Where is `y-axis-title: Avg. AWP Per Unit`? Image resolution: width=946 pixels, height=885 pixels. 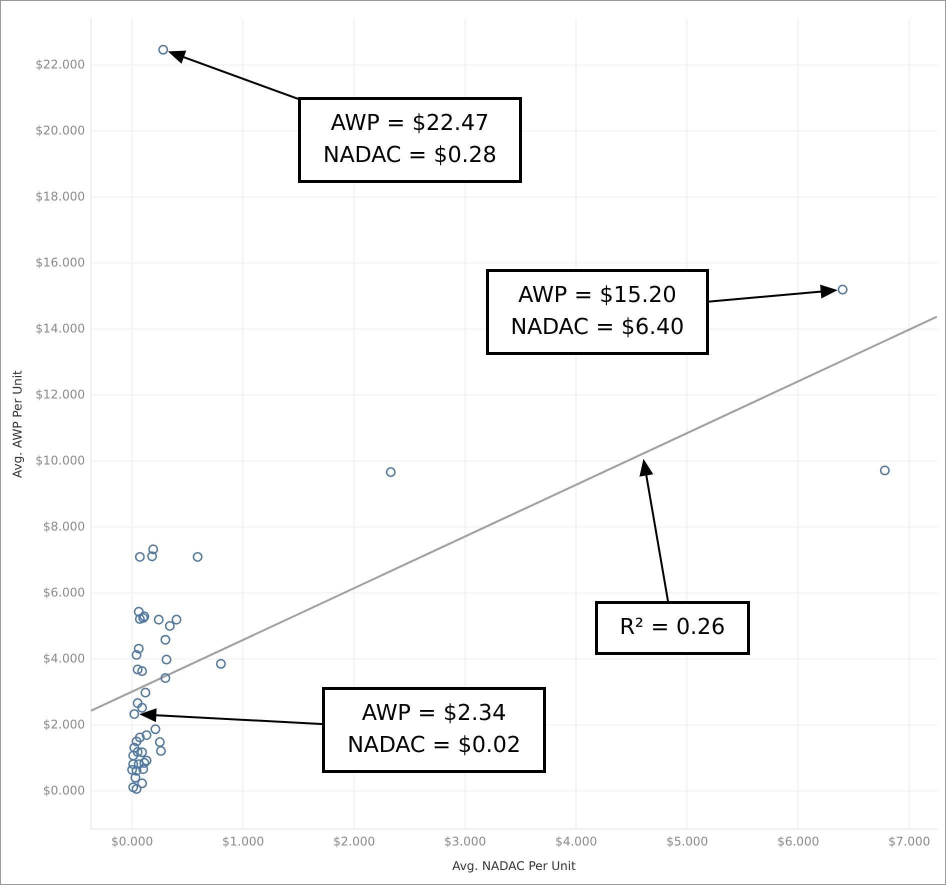 y-axis-title: Avg. AWP Per Unit is located at coordinates (17, 424).